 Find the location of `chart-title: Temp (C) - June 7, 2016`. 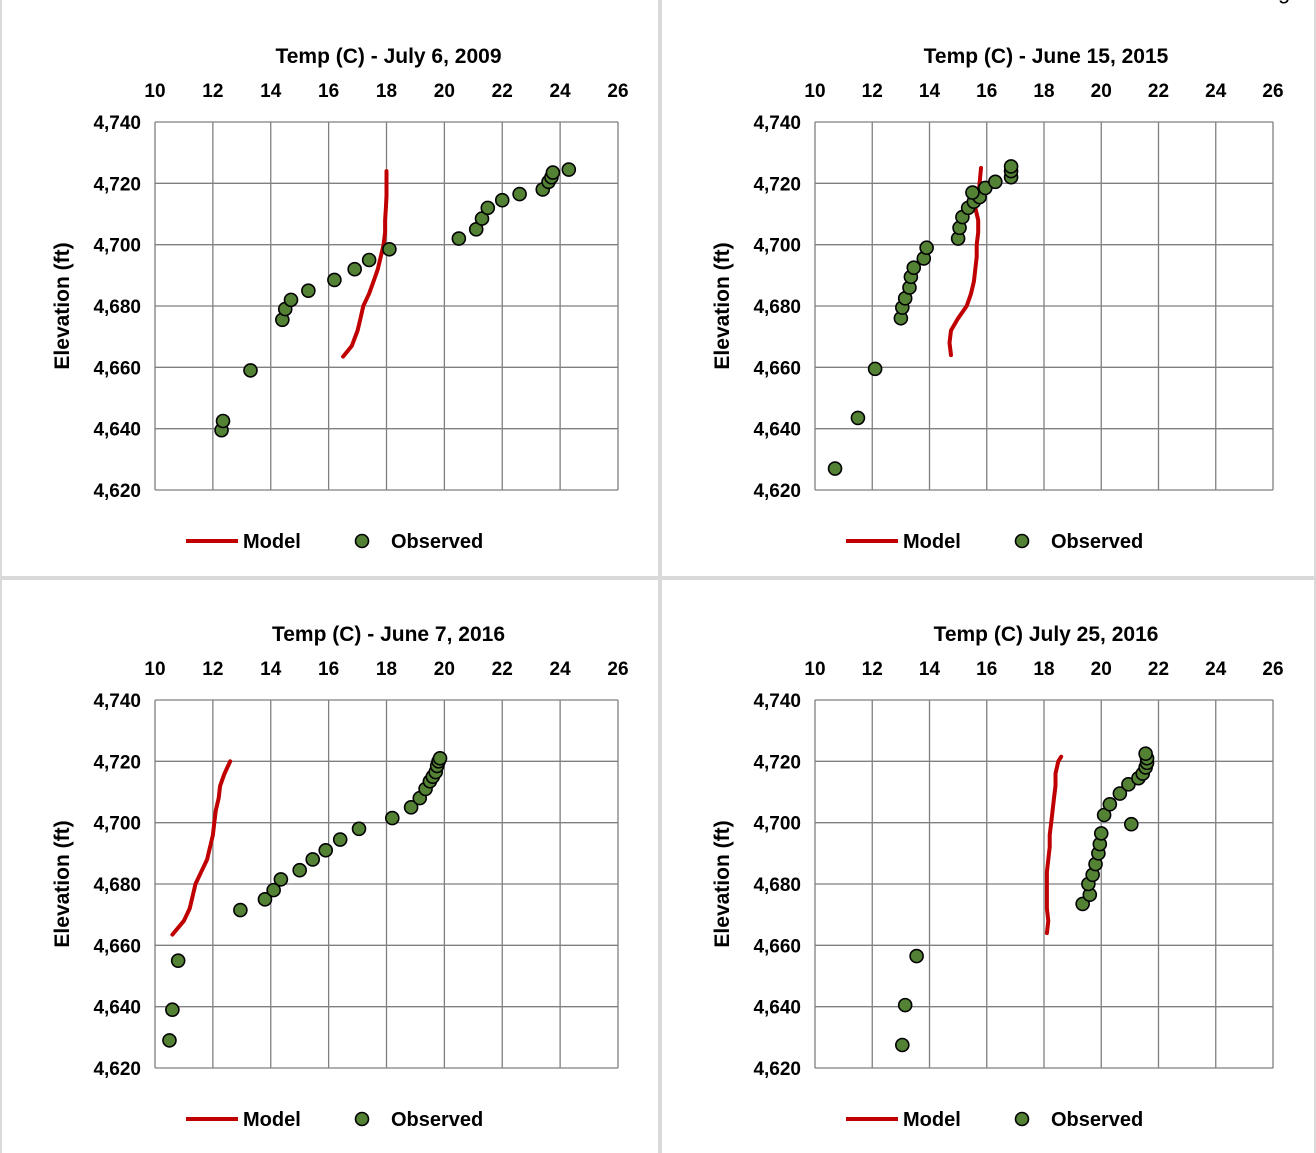

chart-title: Temp (C) - June 7, 2016 is located at coordinates (388, 634).